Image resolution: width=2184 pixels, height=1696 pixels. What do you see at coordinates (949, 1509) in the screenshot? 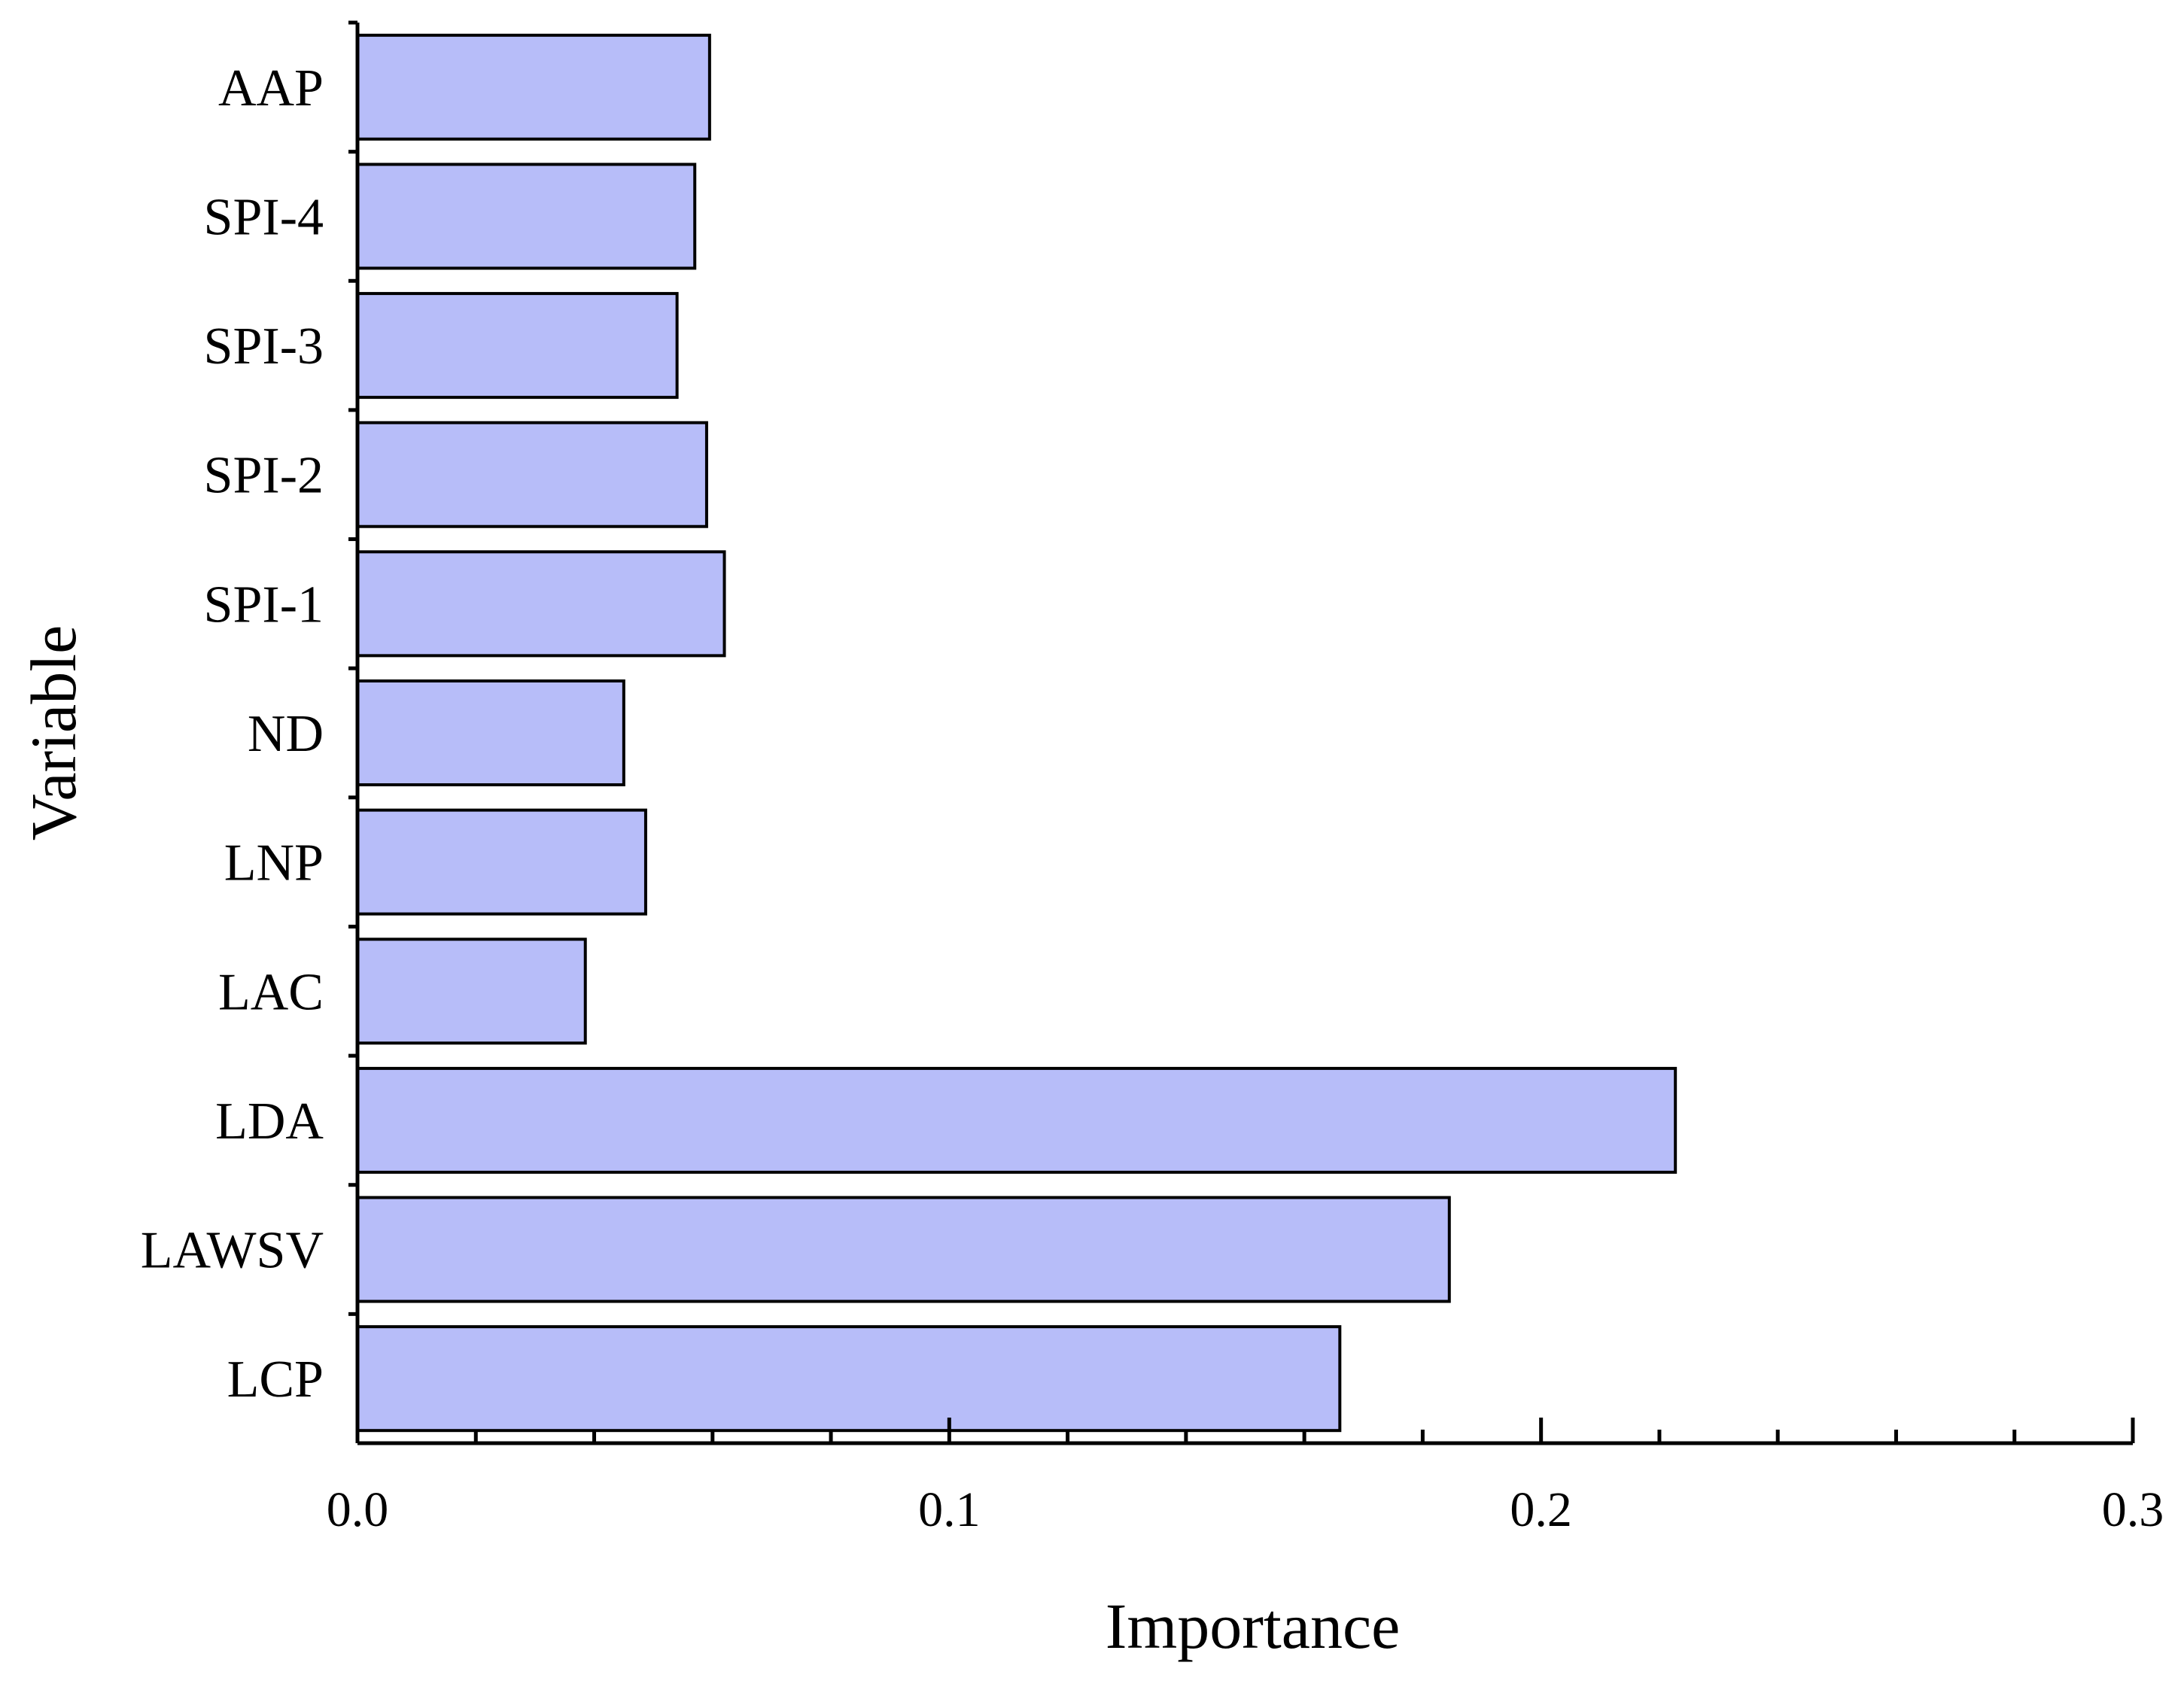
I see `x-tick-label: 0.1` at bounding box center [949, 1509].